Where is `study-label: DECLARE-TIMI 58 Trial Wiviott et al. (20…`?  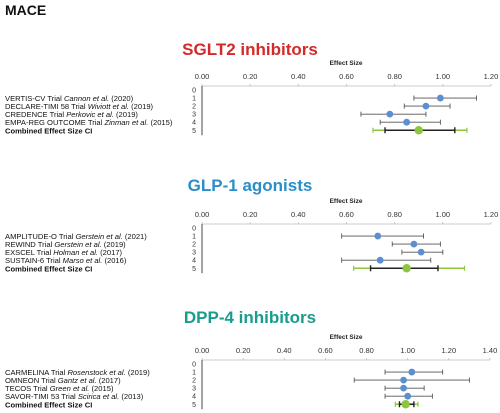 study-label: DECLARE-TIMI 58 Trial Wiviott et al. (20… is located at coordinates (79, 106).